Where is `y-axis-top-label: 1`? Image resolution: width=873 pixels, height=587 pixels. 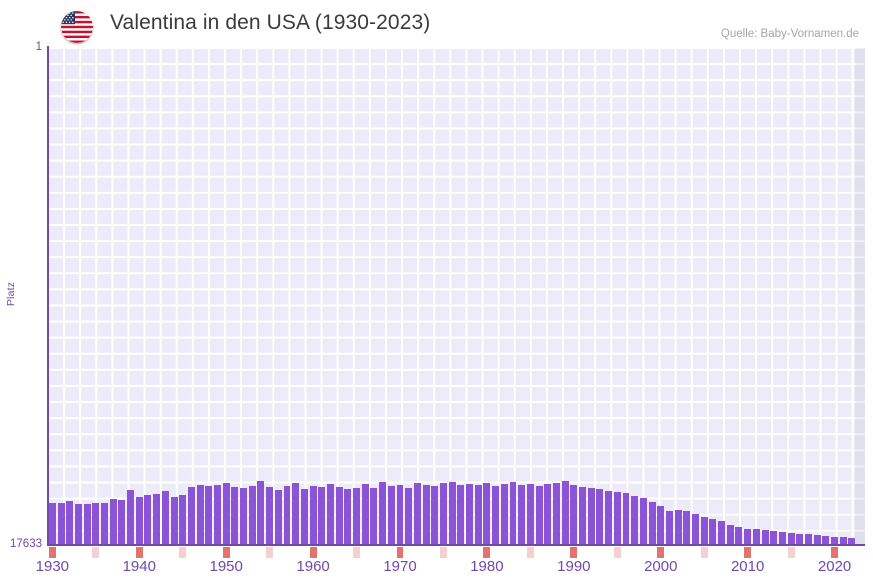 y-axis-top-label: 1 is located at coordinates (38, 47).